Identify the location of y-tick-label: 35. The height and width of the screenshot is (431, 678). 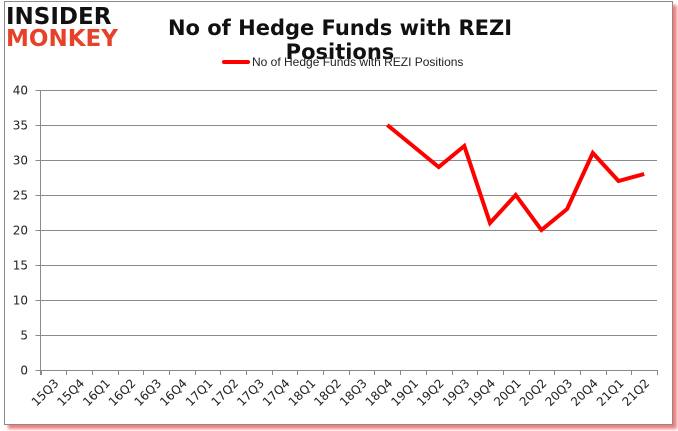
(20, 126).